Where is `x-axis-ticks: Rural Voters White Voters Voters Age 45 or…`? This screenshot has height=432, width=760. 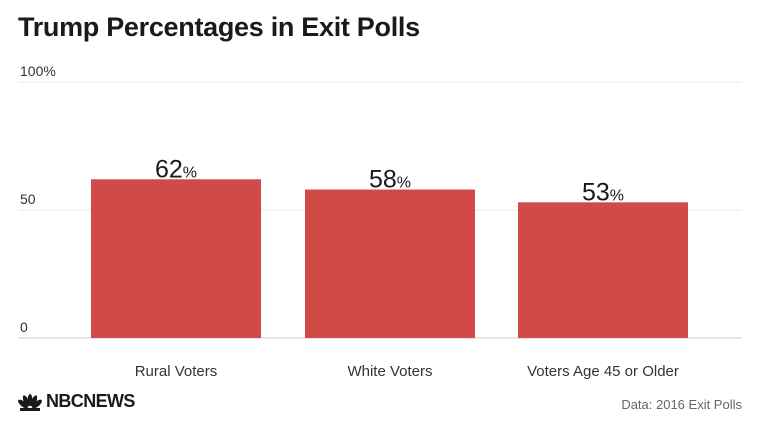 x-axis-ticks: Rural Voters White Voters Voters Age 45 or… is located at coordinates (407, 371).